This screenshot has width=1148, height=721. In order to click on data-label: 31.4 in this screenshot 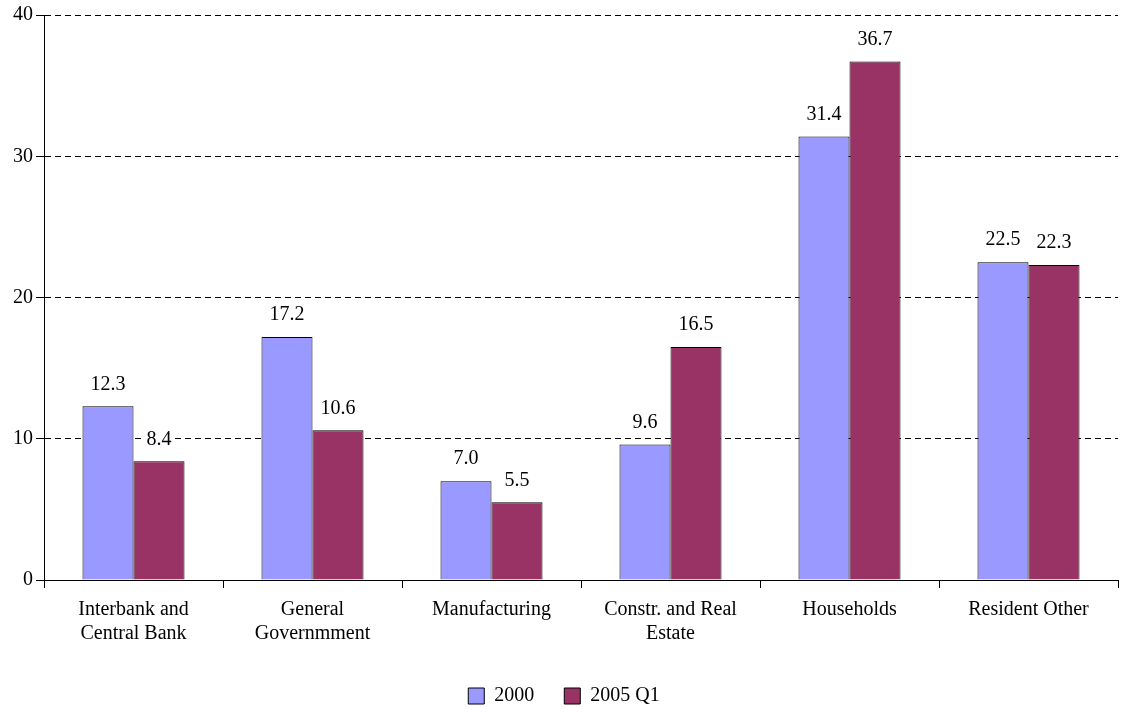, I will do `click(824, 112)`.